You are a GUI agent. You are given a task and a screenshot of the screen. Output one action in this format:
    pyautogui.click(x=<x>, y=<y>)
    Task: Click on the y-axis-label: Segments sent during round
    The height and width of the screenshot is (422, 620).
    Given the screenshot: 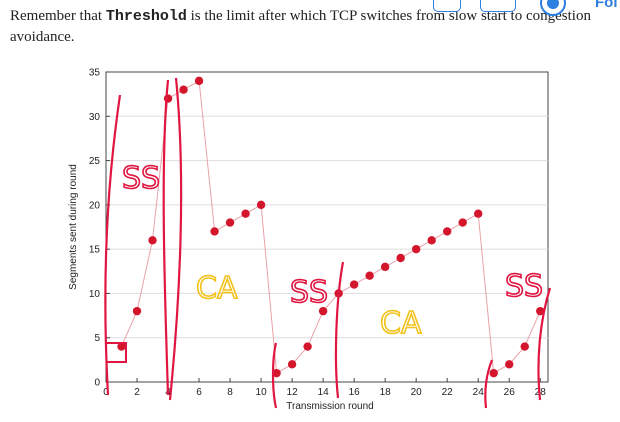 What is the action you would take?
    pyautogui.click(x=73, y=227)
    